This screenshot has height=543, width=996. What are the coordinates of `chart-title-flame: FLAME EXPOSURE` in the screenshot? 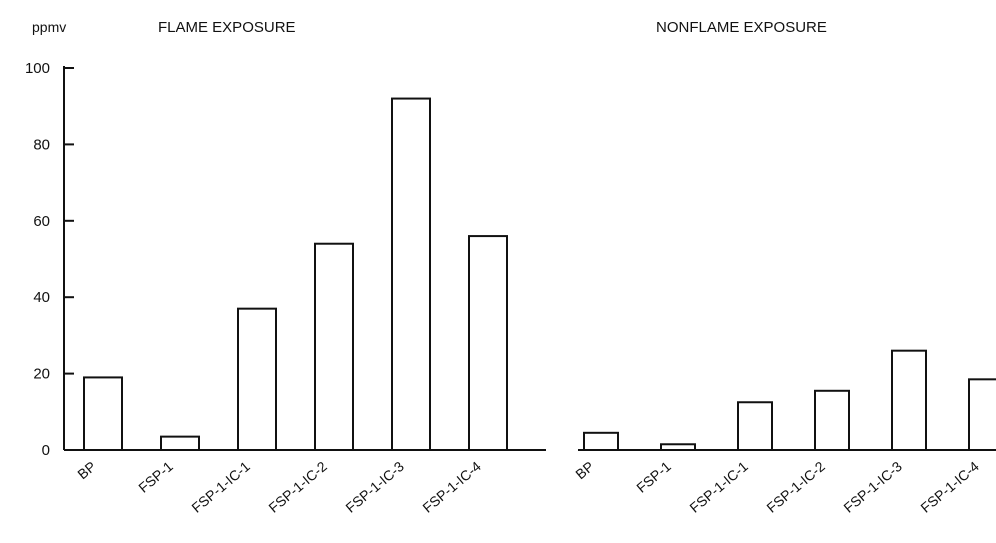 It's located at (227, 27).